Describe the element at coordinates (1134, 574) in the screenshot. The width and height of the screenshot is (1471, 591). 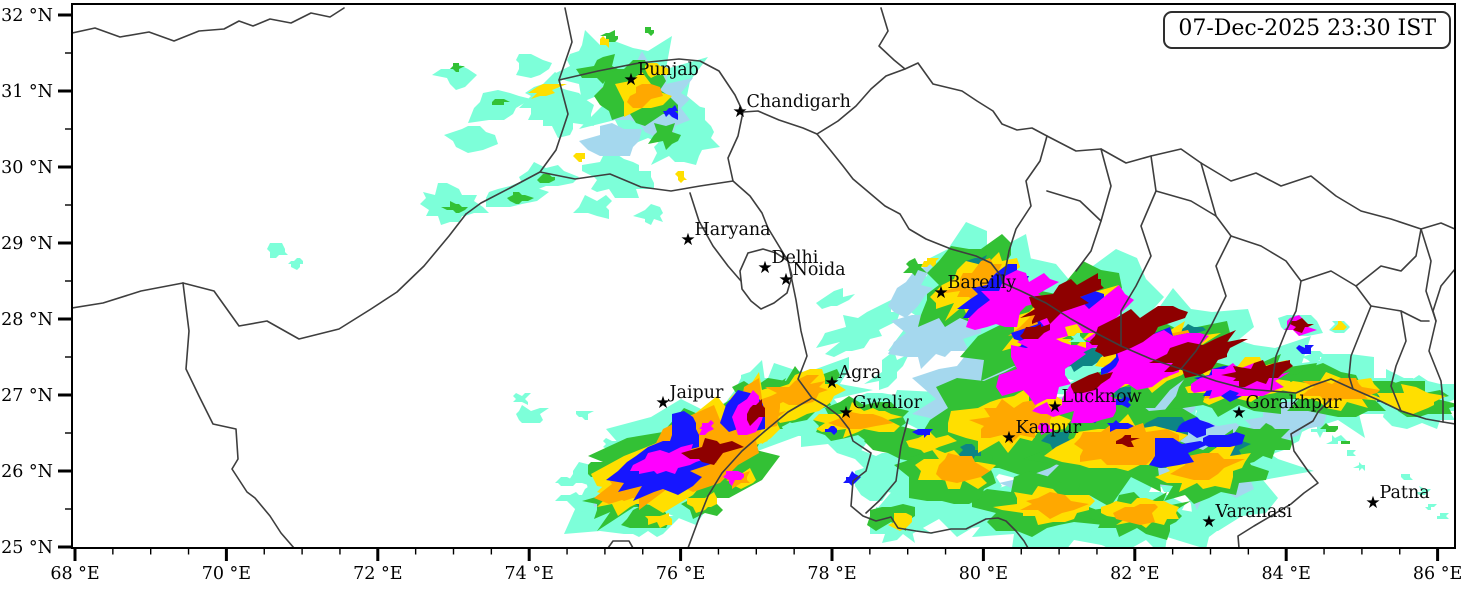
I see `x-tick-label: 82 °E` at that location.